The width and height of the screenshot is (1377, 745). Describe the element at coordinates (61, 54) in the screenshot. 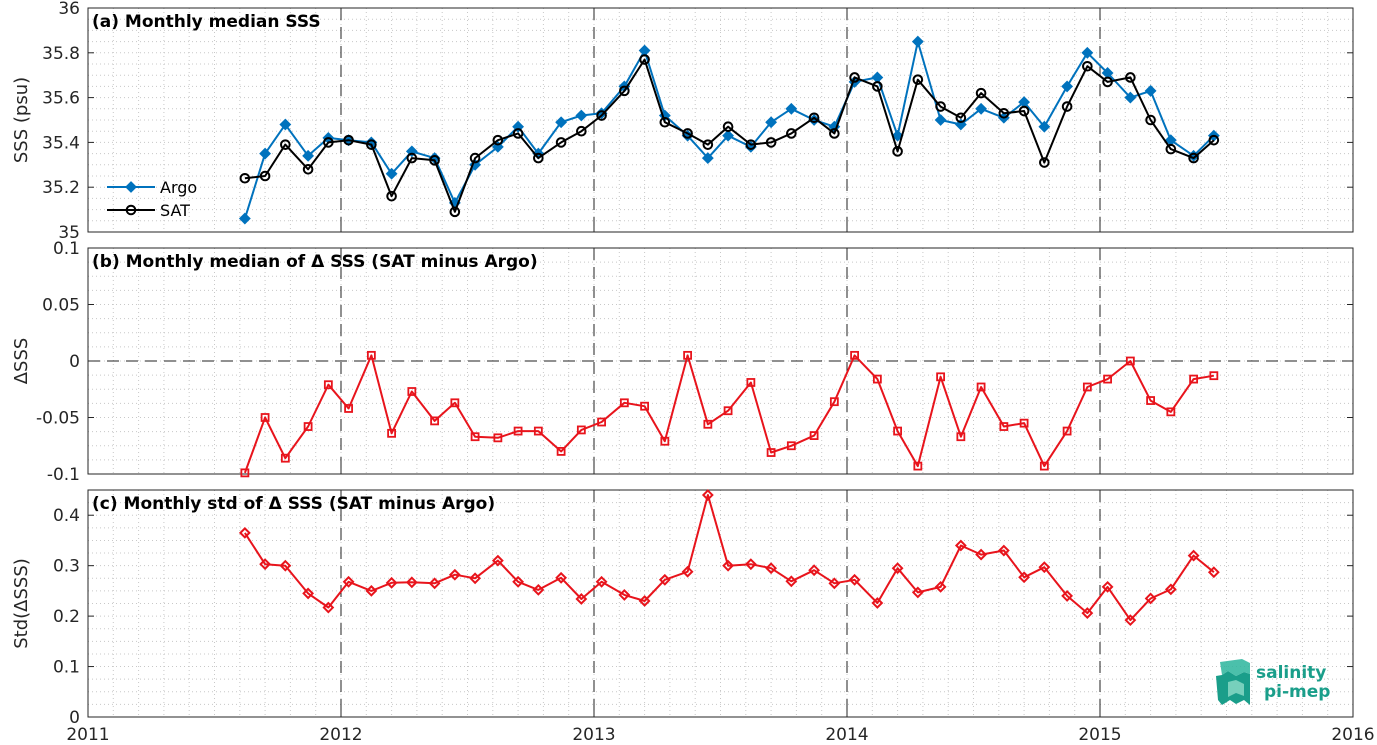

I see `y-tick-label: 35.8` at that location.